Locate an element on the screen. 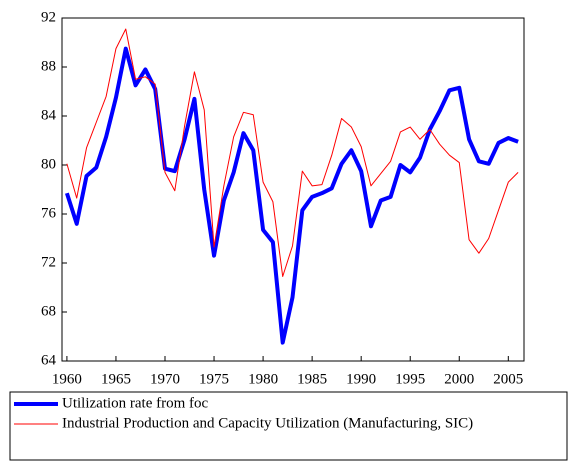 Image resolution: width=572 pixels, height=466 pixels. y-tick-label: 68 is located at coordinates (48, 311).